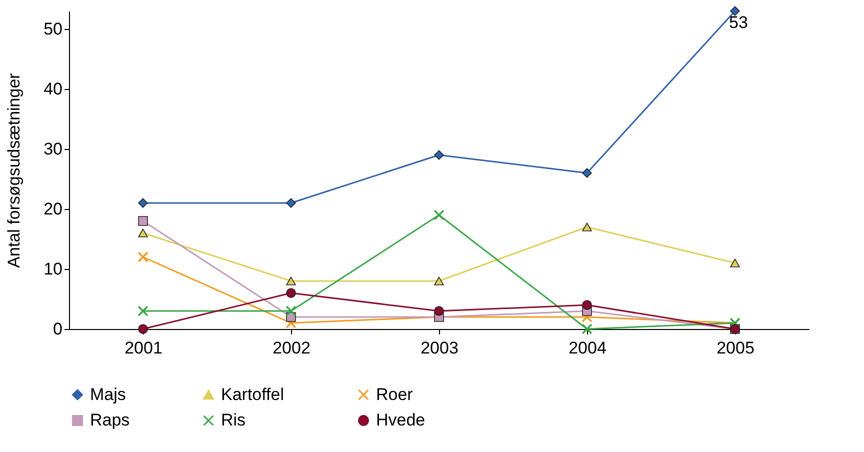  What do you see at coordinates (252, 394) in the screenshot?
I see `legend-label: Kartoffel` at bounding box center [252, 394].